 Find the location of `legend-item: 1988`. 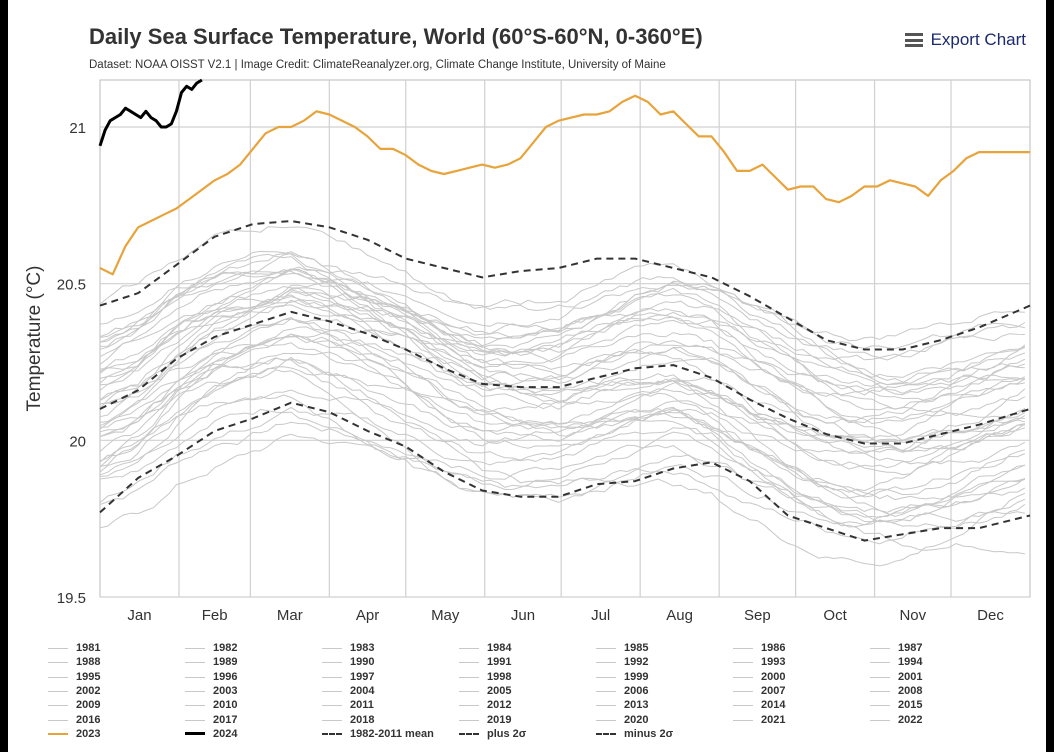

legend-item: 1988 is located at coordinates (116, 662).